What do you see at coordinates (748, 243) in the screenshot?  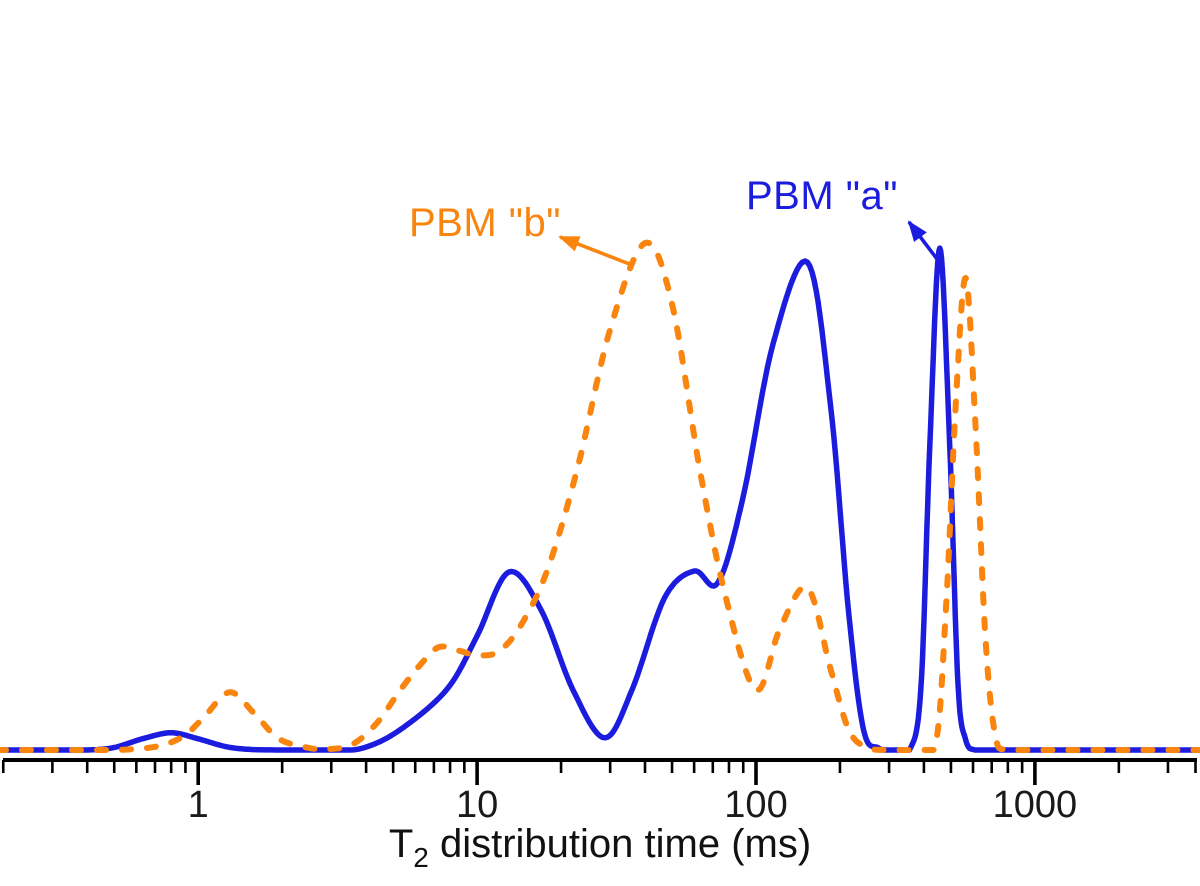 I see `annotation-arrows` at bounding box center [748, 243].